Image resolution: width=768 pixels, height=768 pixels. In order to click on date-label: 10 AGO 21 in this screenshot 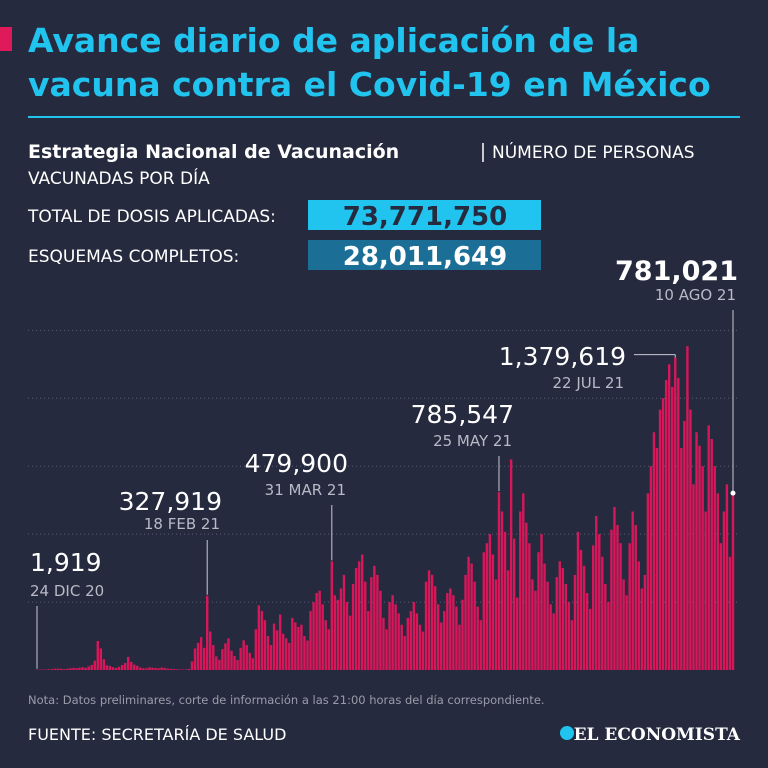, I will do `click(695, 295)`.